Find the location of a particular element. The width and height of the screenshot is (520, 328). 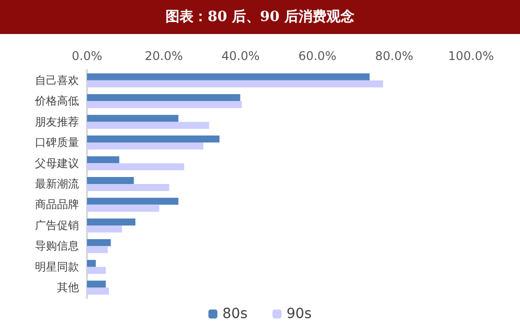

x-tick-label: 100.0% is located at coordinates (471, 56).